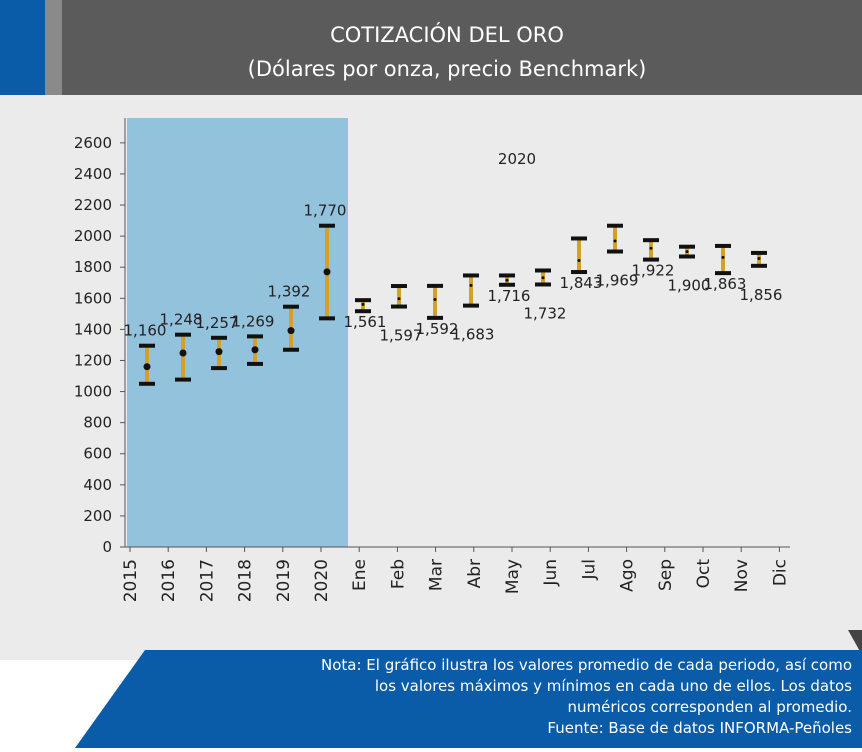  I want to click on value-label: 1,597, so click(401, 336).